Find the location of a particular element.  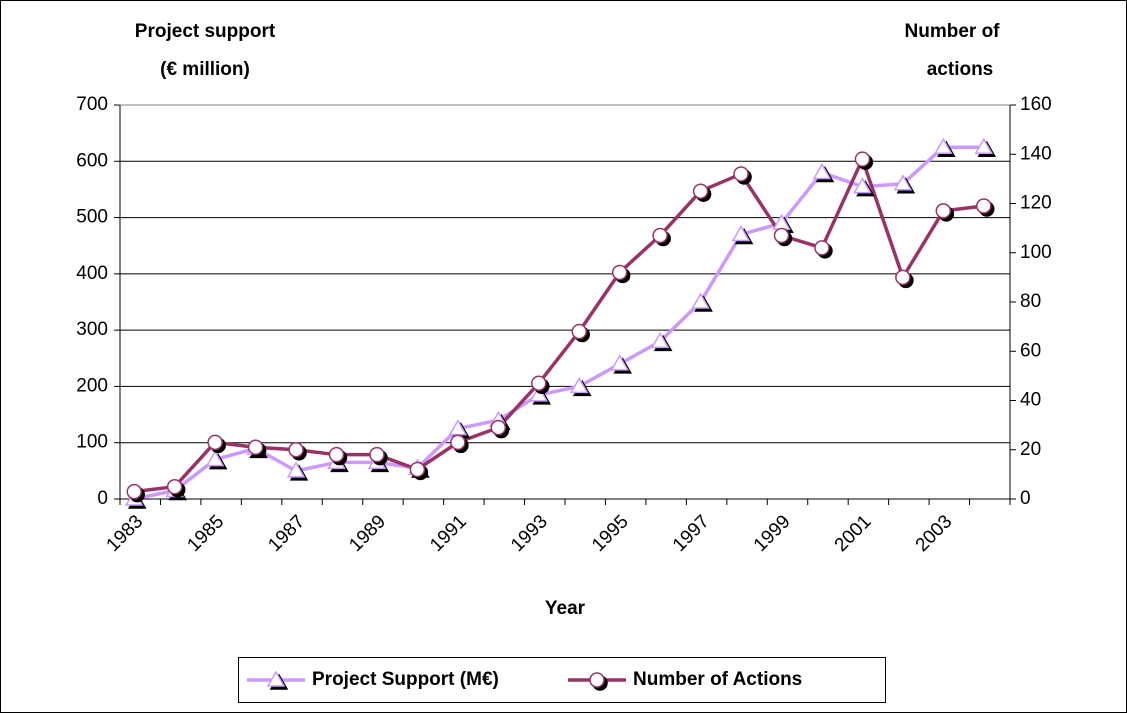

legend-label: Number of Actions is located at coordinates (717, 679).